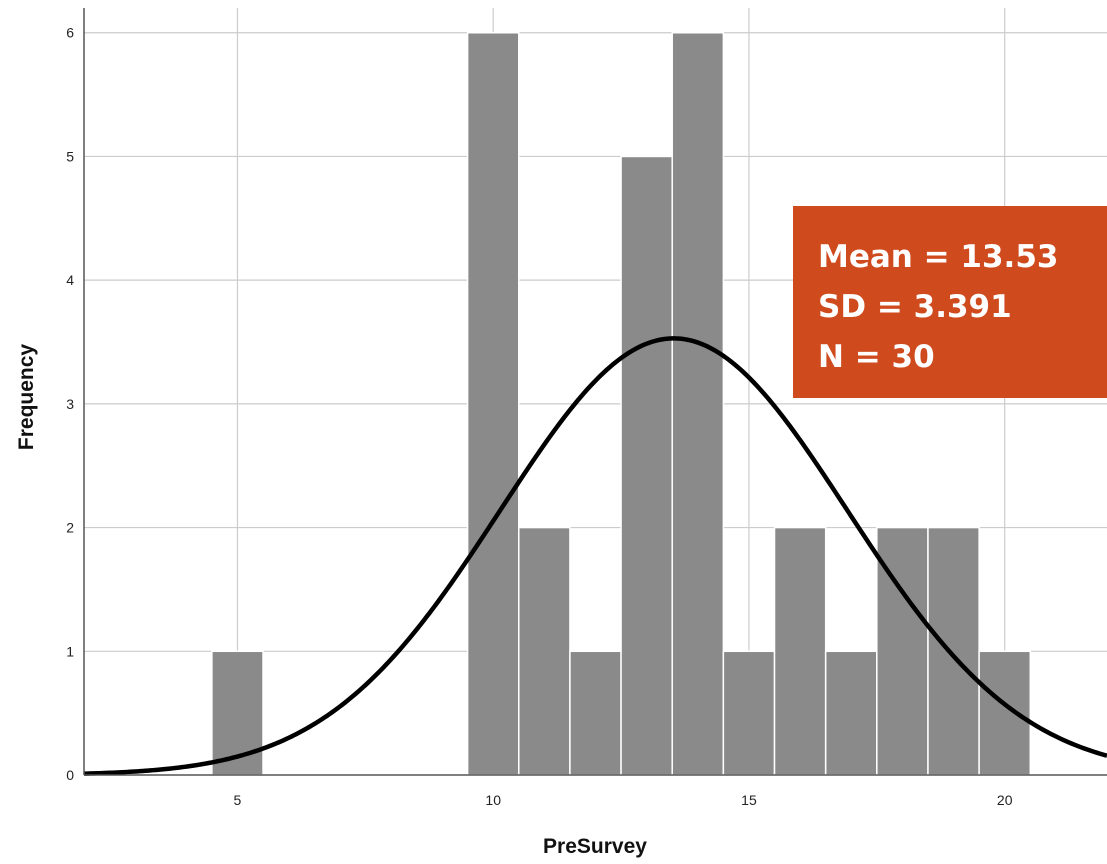  What do you see at coordinates (1005, 800) in the screenshot?
I see `x-tick-label-20: 20` at bounding box center [1005, 800].